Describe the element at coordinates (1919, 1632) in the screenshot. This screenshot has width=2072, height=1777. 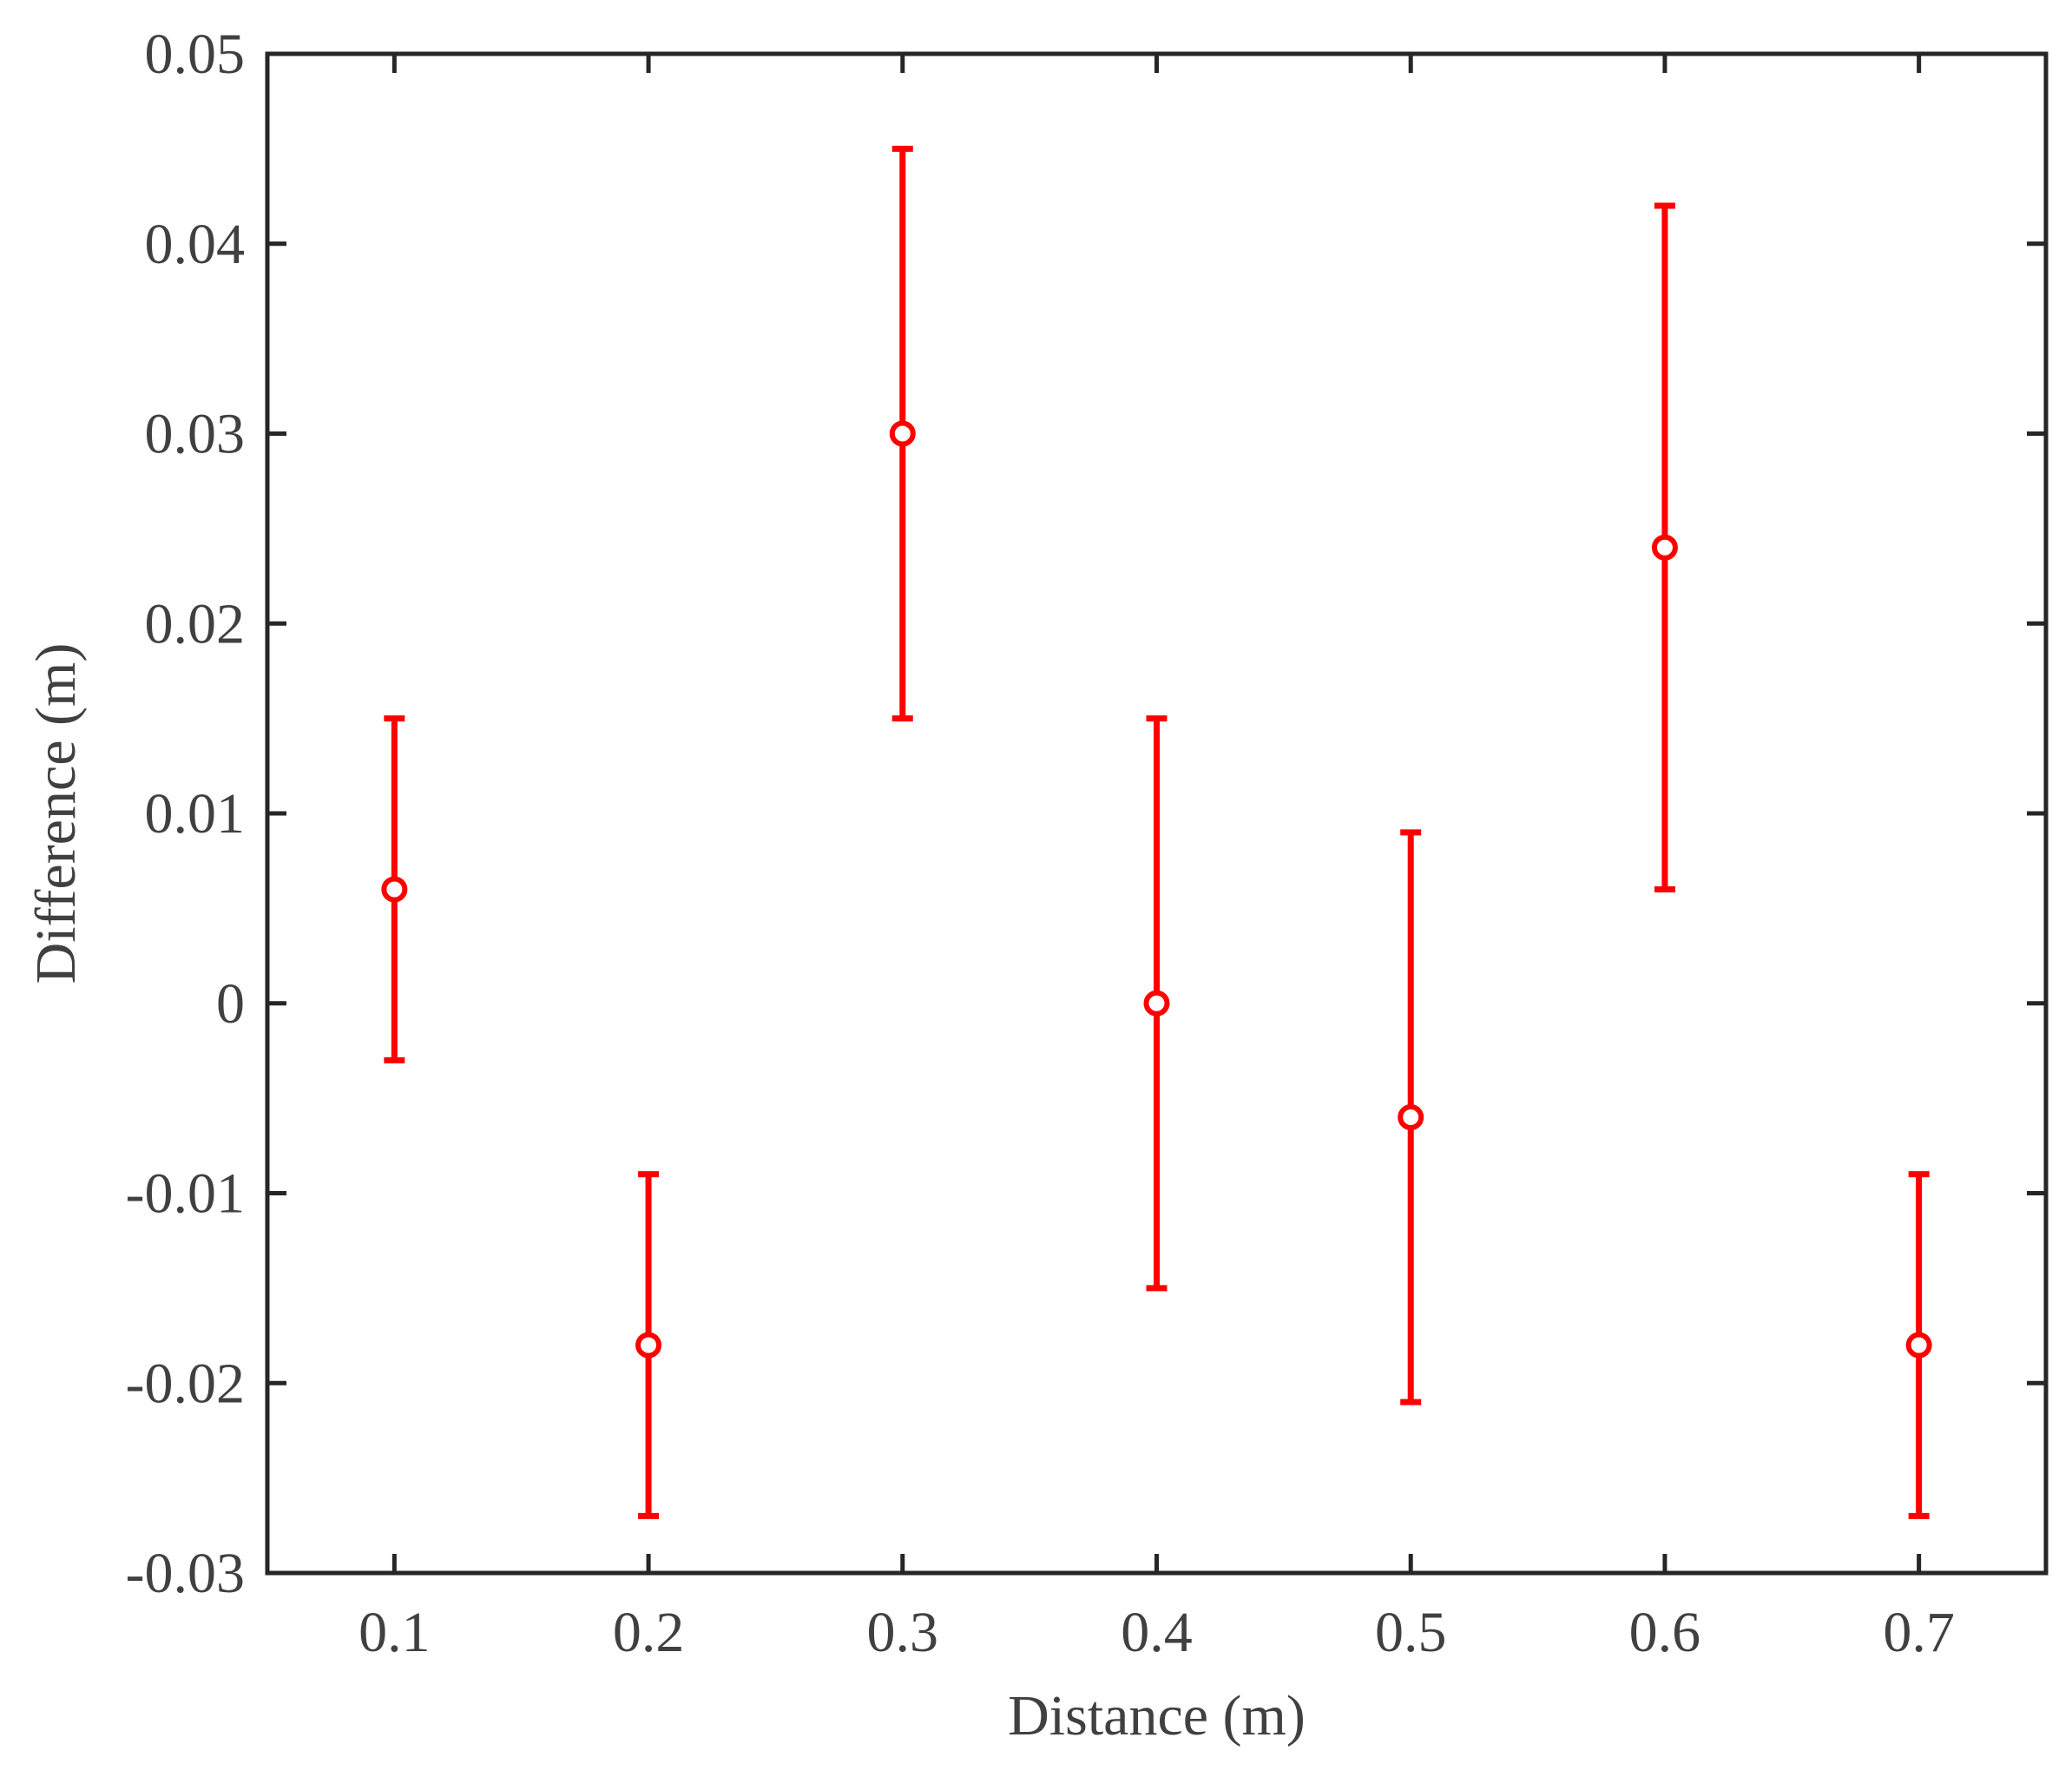
I see `x-tick-label: 0.7` at that location.